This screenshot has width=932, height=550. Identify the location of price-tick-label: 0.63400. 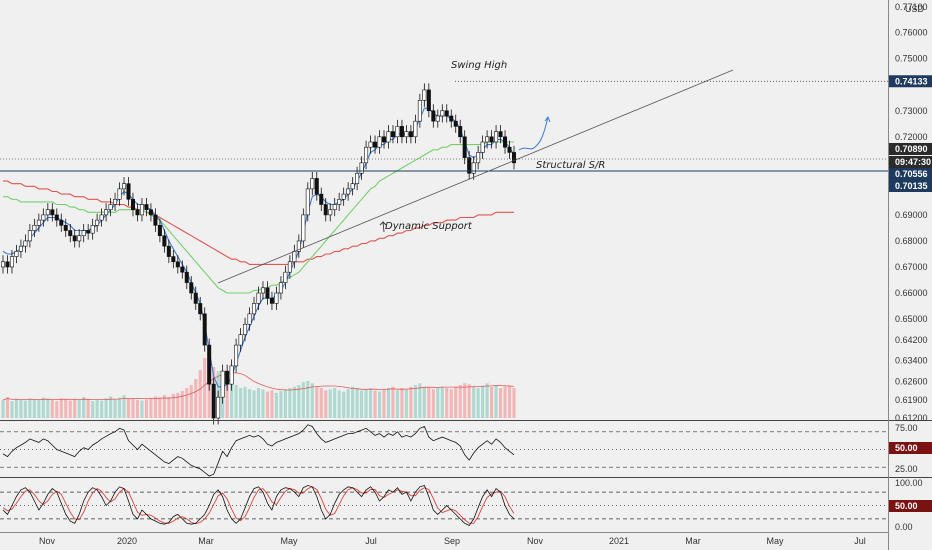
(911, 361).